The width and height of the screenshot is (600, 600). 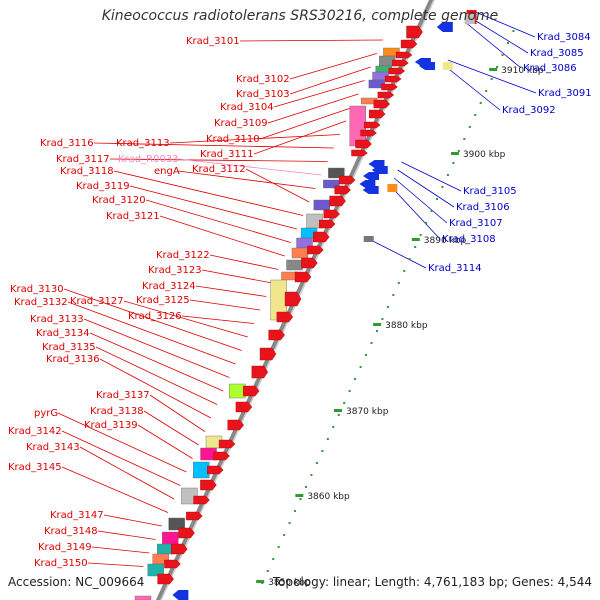 What do you see at coordinates (328, 497) in the screenshot?
I see `scale-tick-label: 3860 kbp` at bounding box center [328, 497].